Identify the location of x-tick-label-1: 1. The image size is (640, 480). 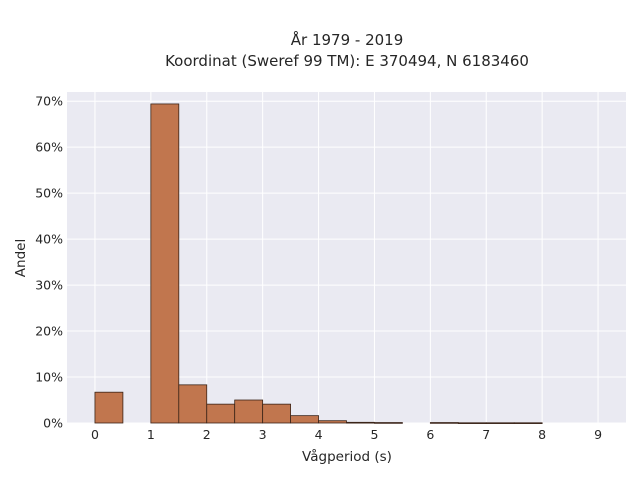
(151, 434).